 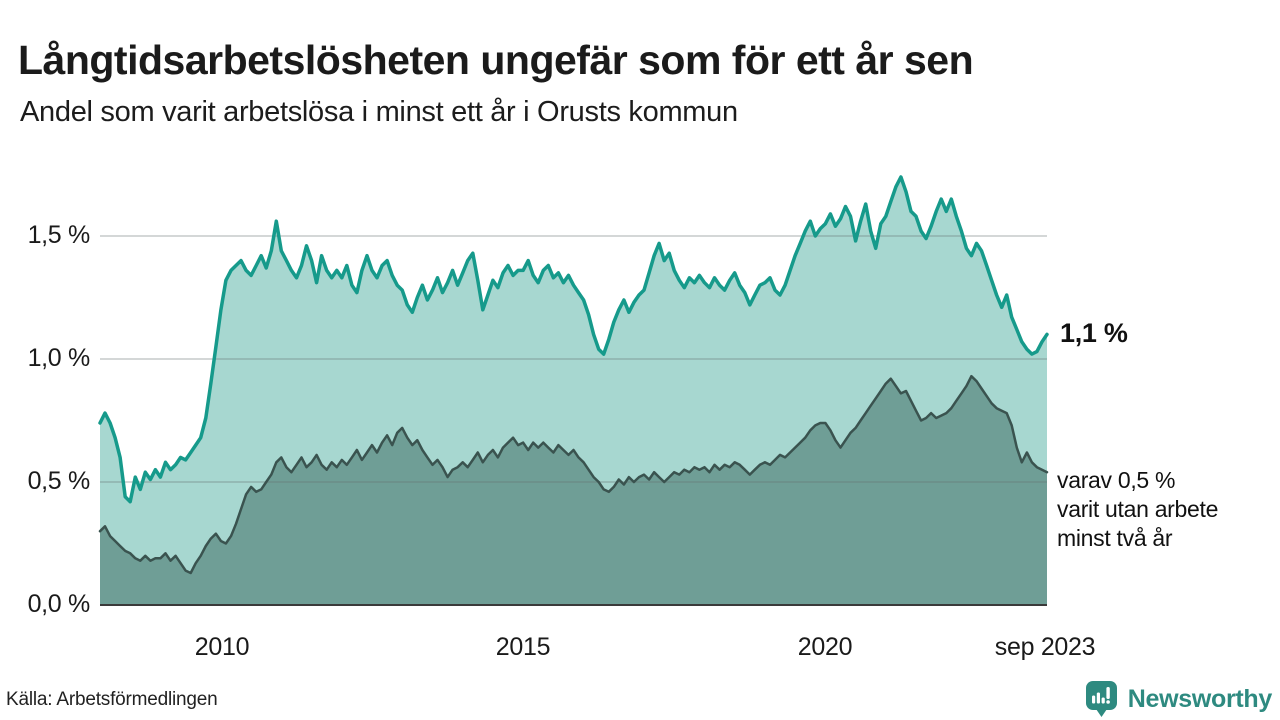 I want to click on x-tick-label: 2015, so click(x=523, y=647).